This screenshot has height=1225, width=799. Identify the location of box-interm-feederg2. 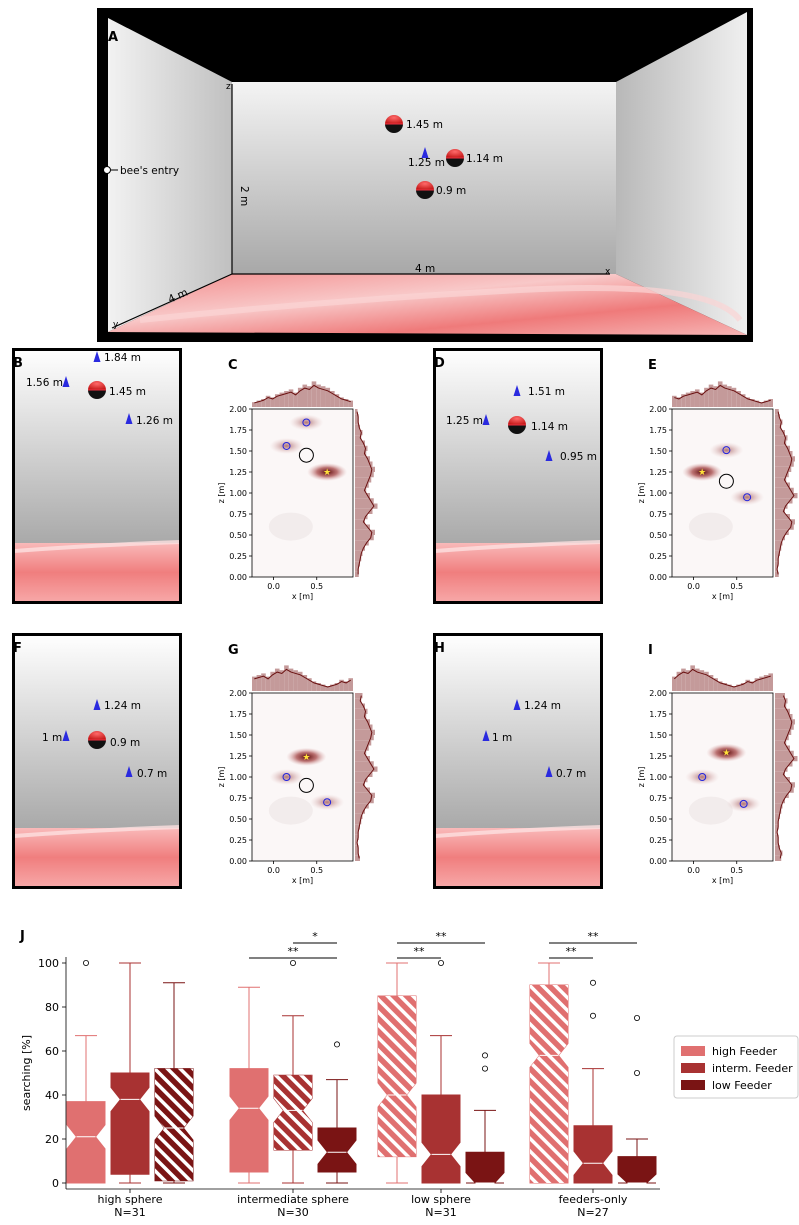
(441, 1072).